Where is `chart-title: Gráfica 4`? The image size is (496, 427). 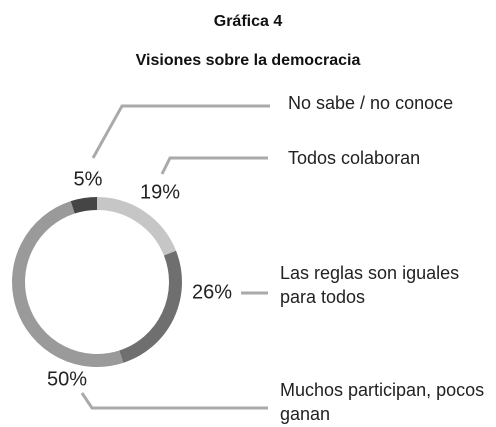 chart-title: Gráfica 4 is located at coordinates (248, 21).